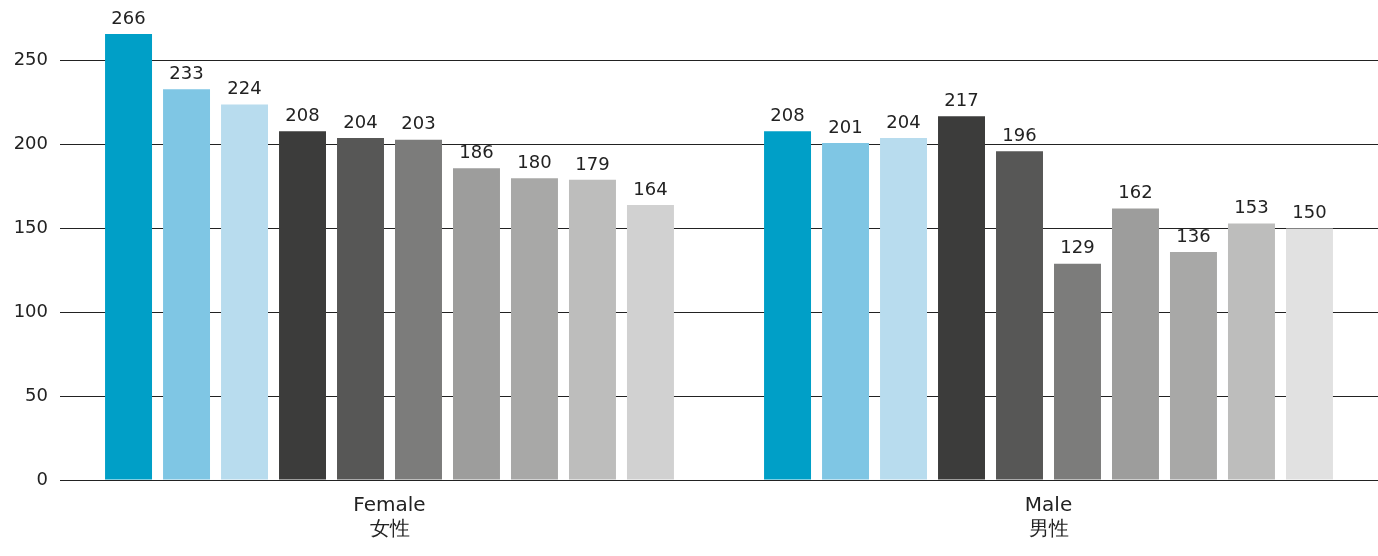  What do you see at coordinates (1193, 235) in the screenshot?
I see `data-label: 136` at bounding box center [1193, 235].